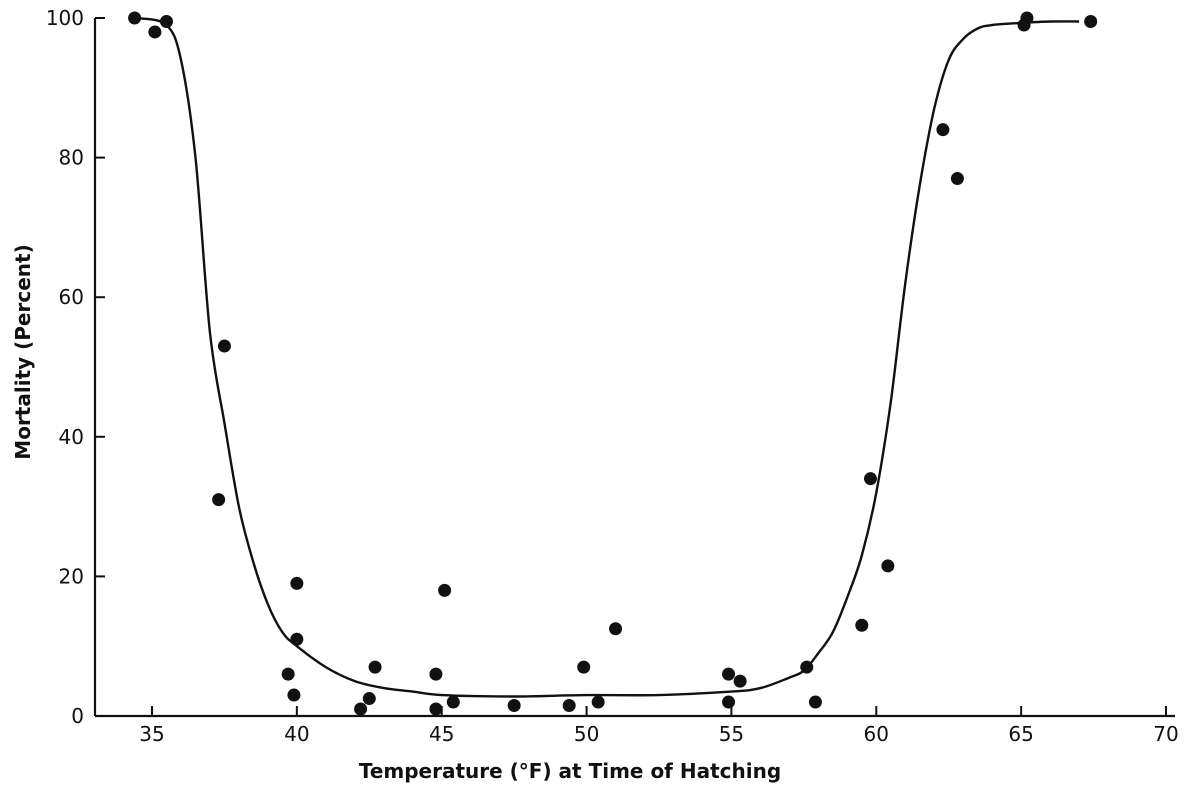 The width and height of the screenshot is (1190, 786). Describe the element at coordinates (659, 726) in the screenshot. I see `x-ticks: 35 40 45 50 55 60 65 70` at that location.